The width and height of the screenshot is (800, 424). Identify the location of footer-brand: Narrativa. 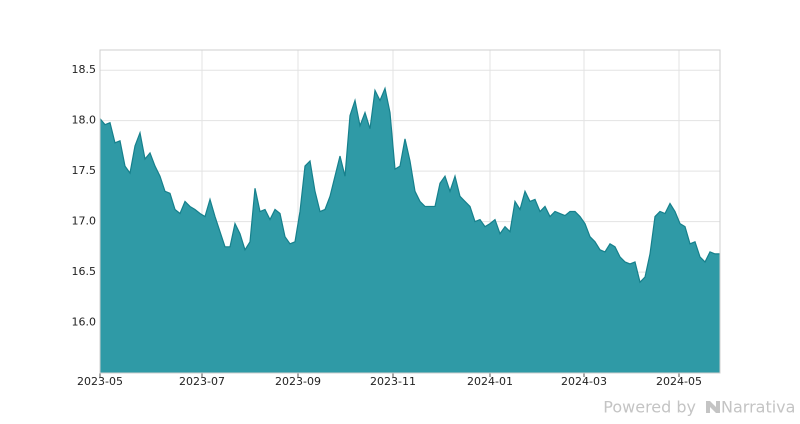
(758, 407).